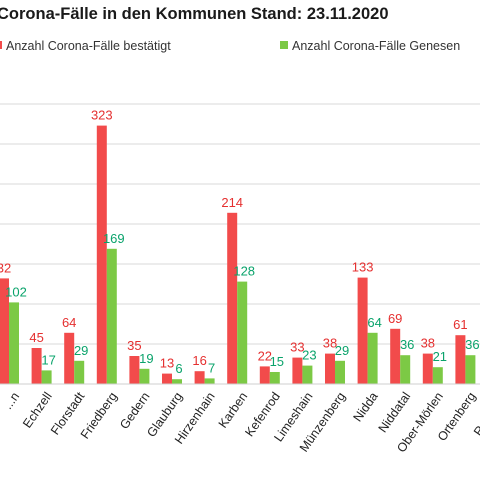 The width and height of the screenshot is (480, 480). What do you see at coordinates (5, 267) in the screenshot?
I see `data-label-confirmed: 32` at bounding box center [5, 267].